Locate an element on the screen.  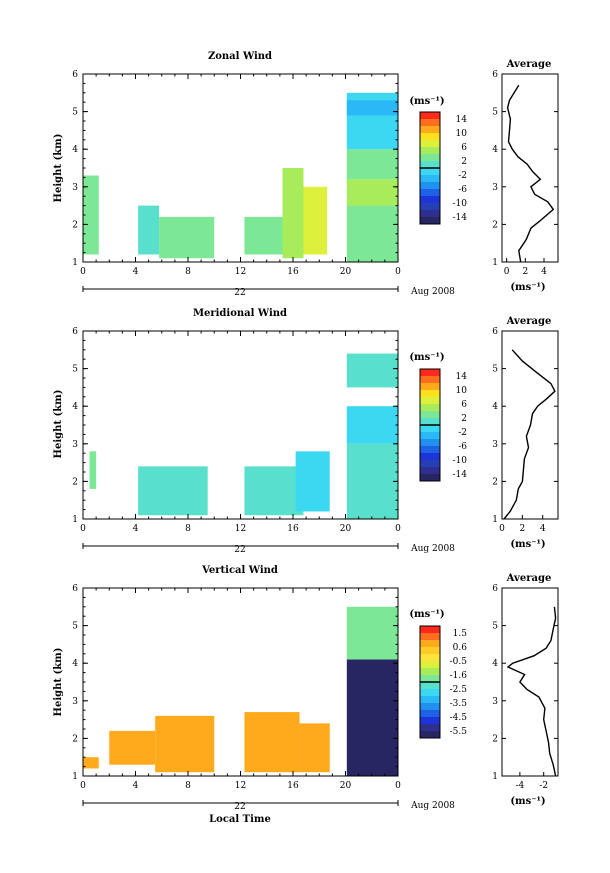
average-unit-zonal: (ms⁻¹) is located at coordinates (527, 287).